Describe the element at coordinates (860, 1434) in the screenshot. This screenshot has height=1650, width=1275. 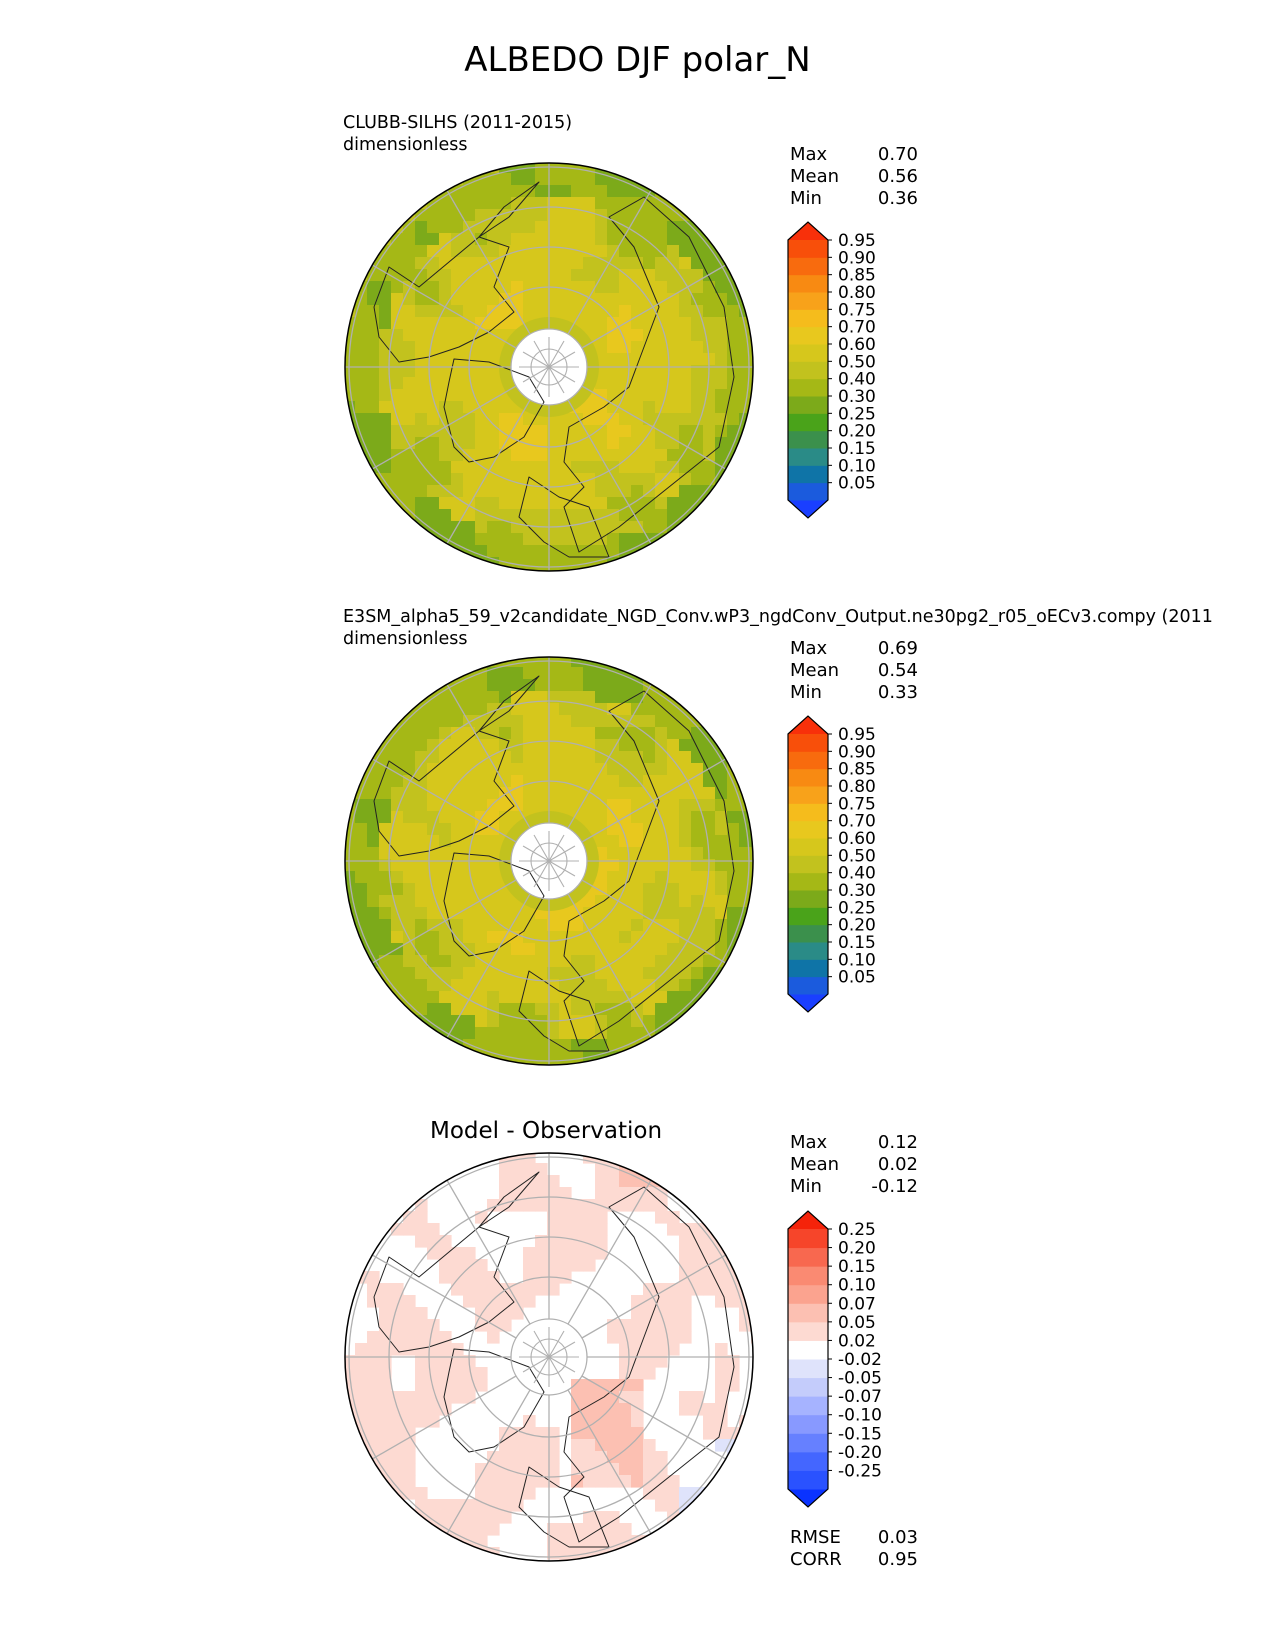
I see `colorbar-tick-label: -0.15` at that location.